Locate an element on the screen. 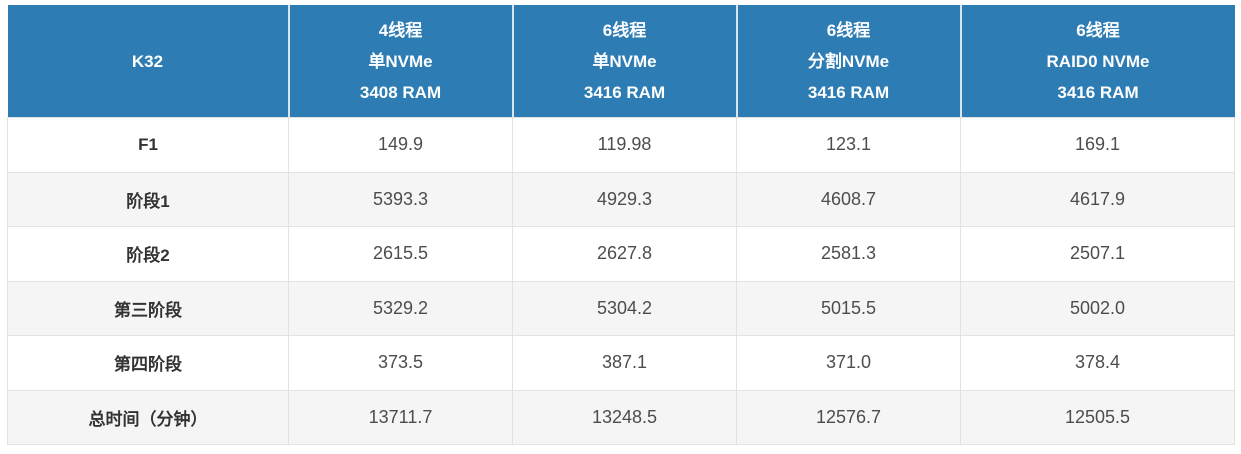  corner-header-label: K32 is located at coordinates (147, 61).